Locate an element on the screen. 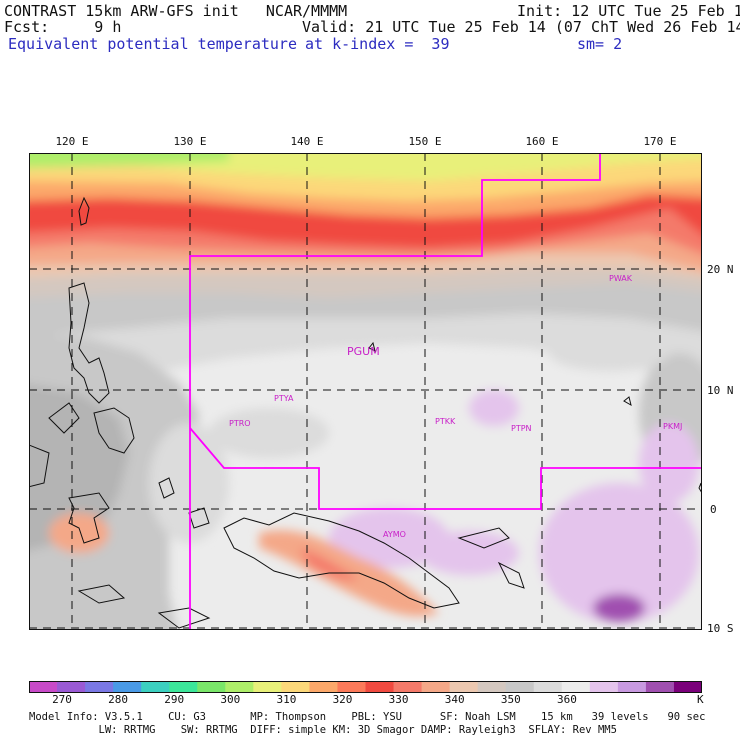 The width and height of the screenshot is (740, 740). lat-label-10n: 10 N is located at coordinates (720, 390).